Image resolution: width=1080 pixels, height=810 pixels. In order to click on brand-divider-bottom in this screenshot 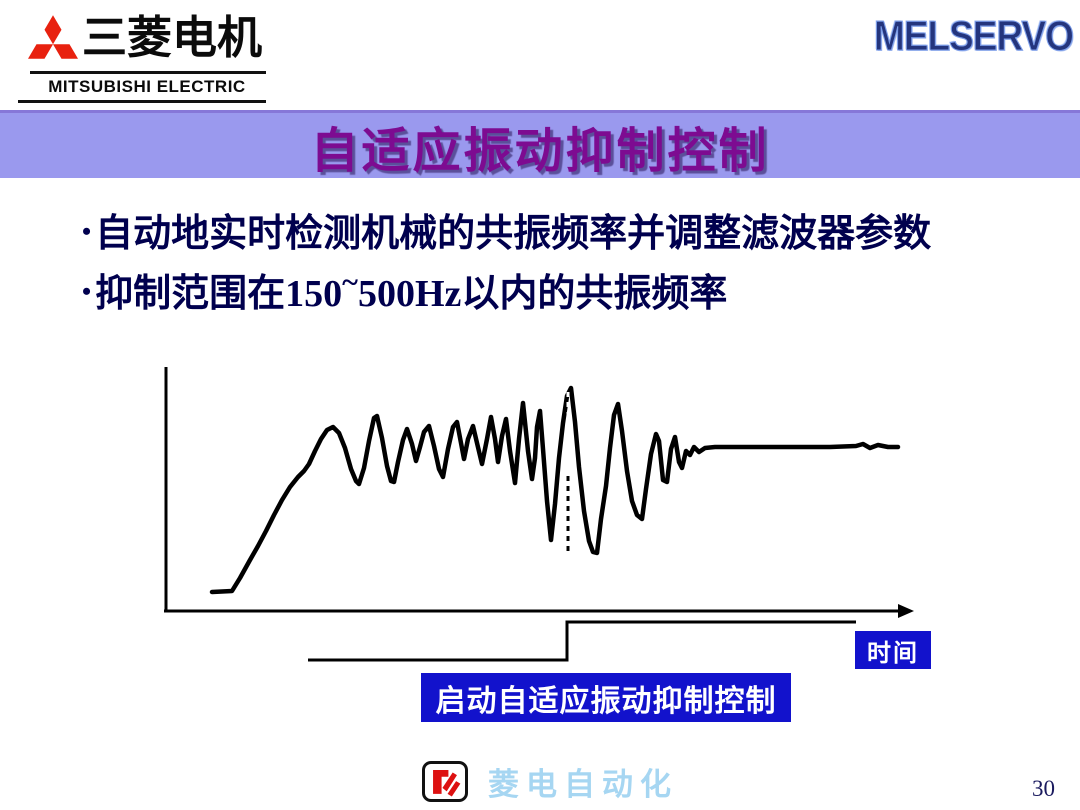, I will do `click(142, 101)`.